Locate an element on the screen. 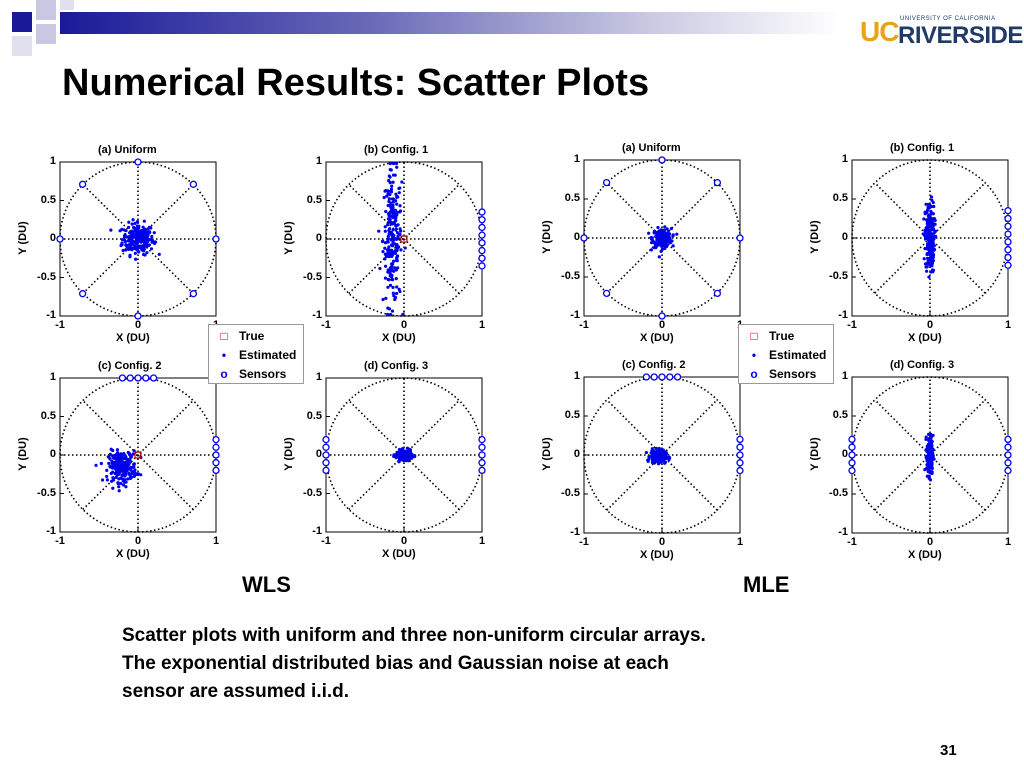 The image size is (1024, 768). y-tick-label: 0.5 is located at coordinates (572, 198).